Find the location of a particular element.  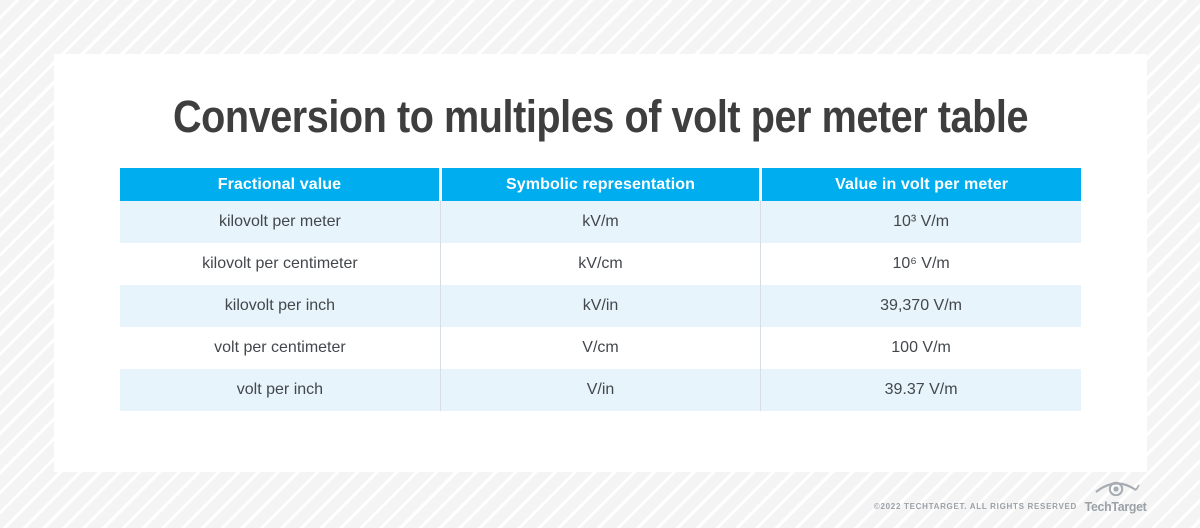

table-cell-symbol: kV/in is located at coordinates (600, 306).